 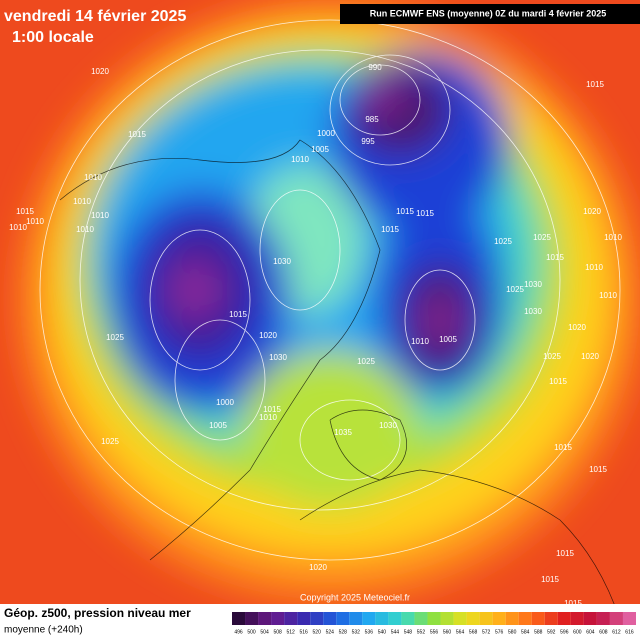 I want to click on colorbar-tick-label: 584, so click(x=525, y=632).